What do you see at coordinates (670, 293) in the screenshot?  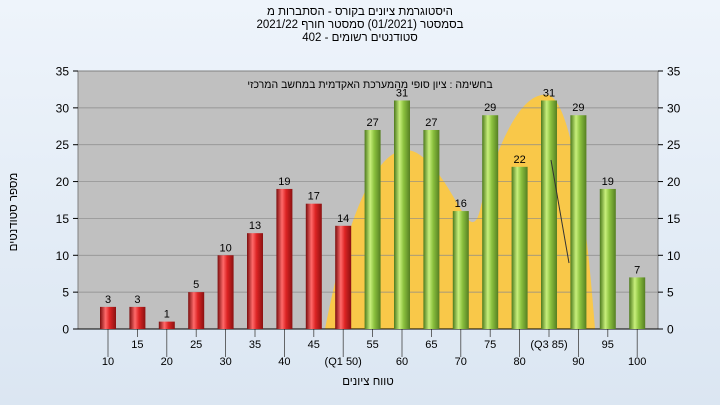 I see `y-tick-label-right: 5` at bounding box center [670, 293].